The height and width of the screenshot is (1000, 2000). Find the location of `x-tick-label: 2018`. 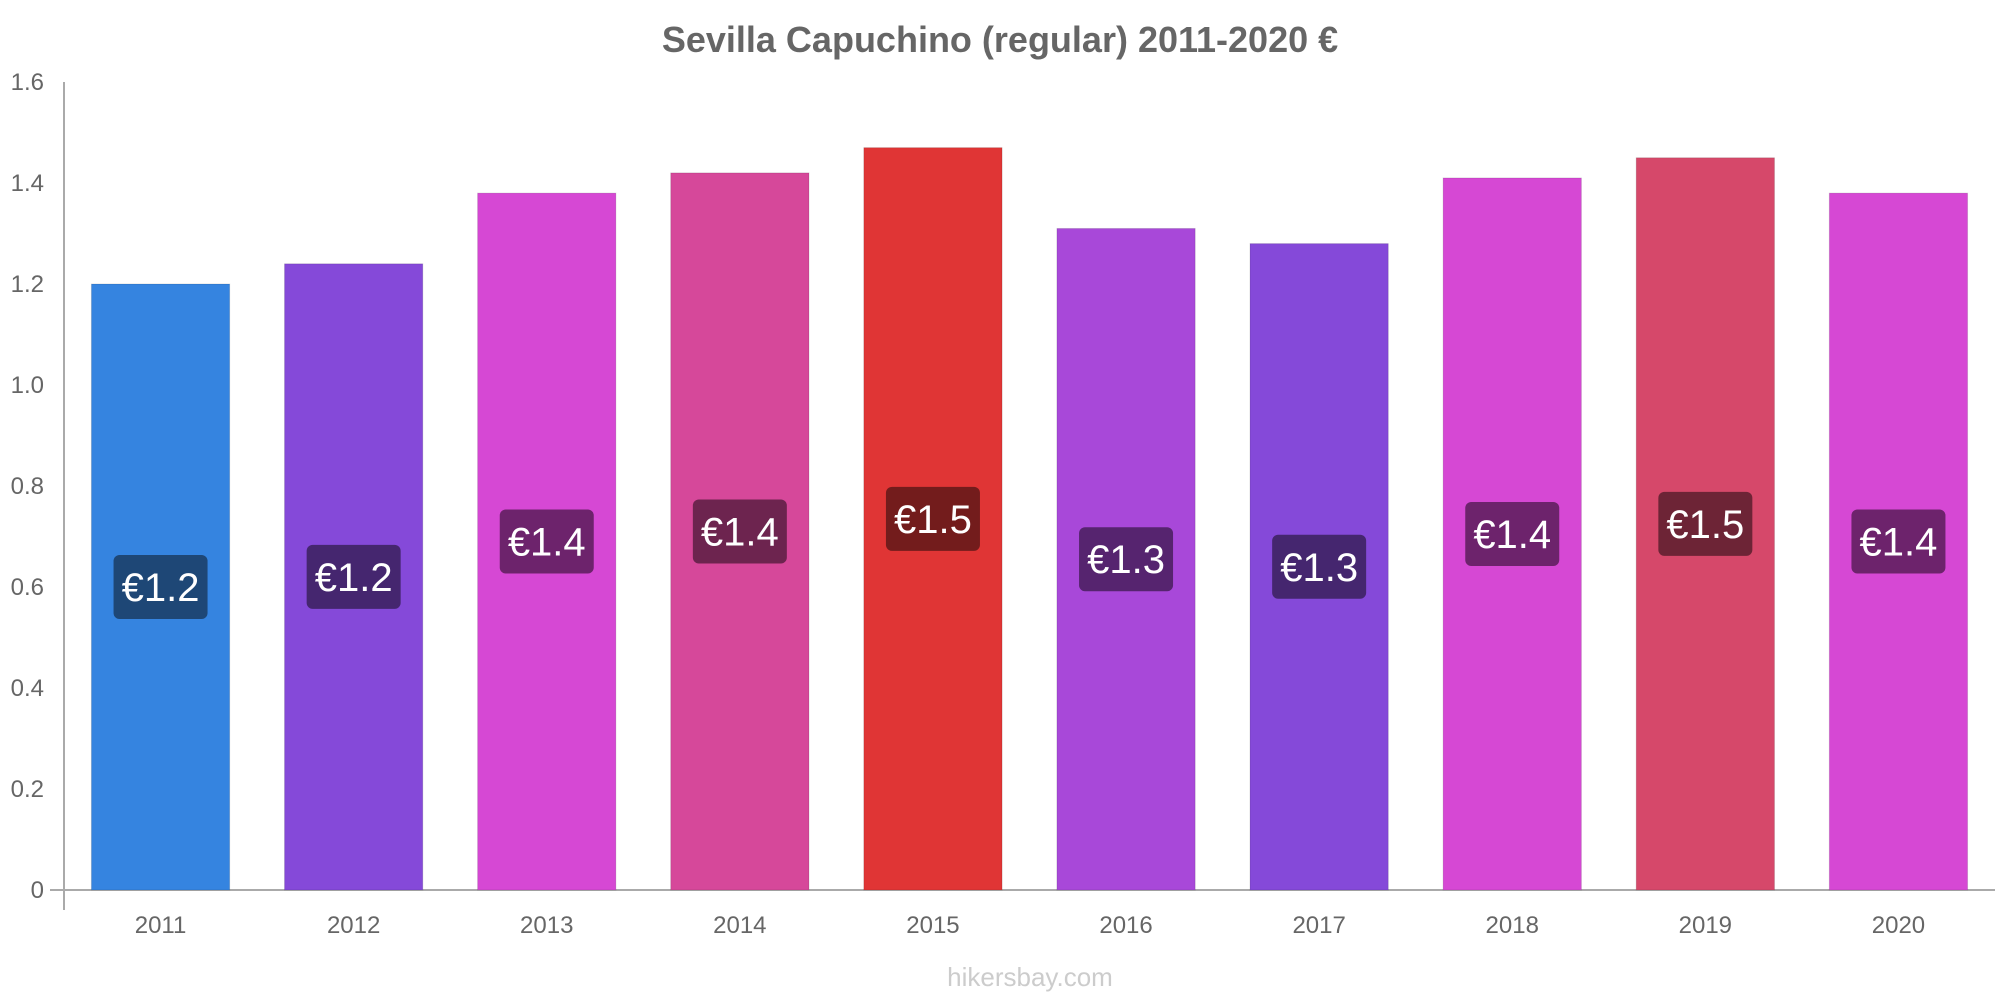

x-tick-label: 2018 is located at coordinates (1512, 925).